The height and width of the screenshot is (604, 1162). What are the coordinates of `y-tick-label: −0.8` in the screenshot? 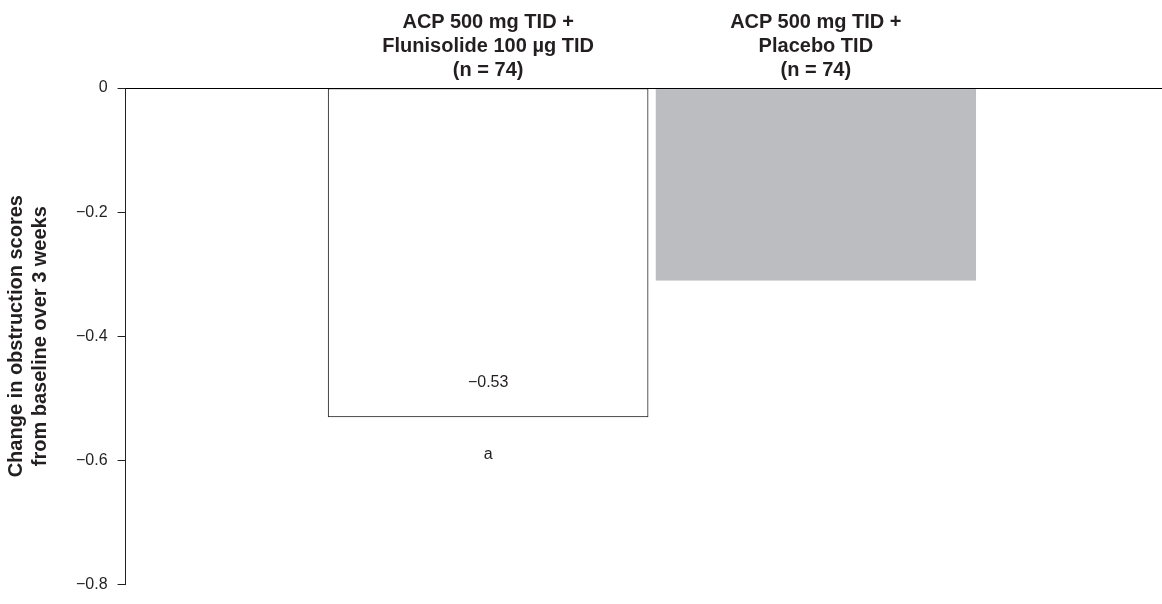 It's located at (91, 583).